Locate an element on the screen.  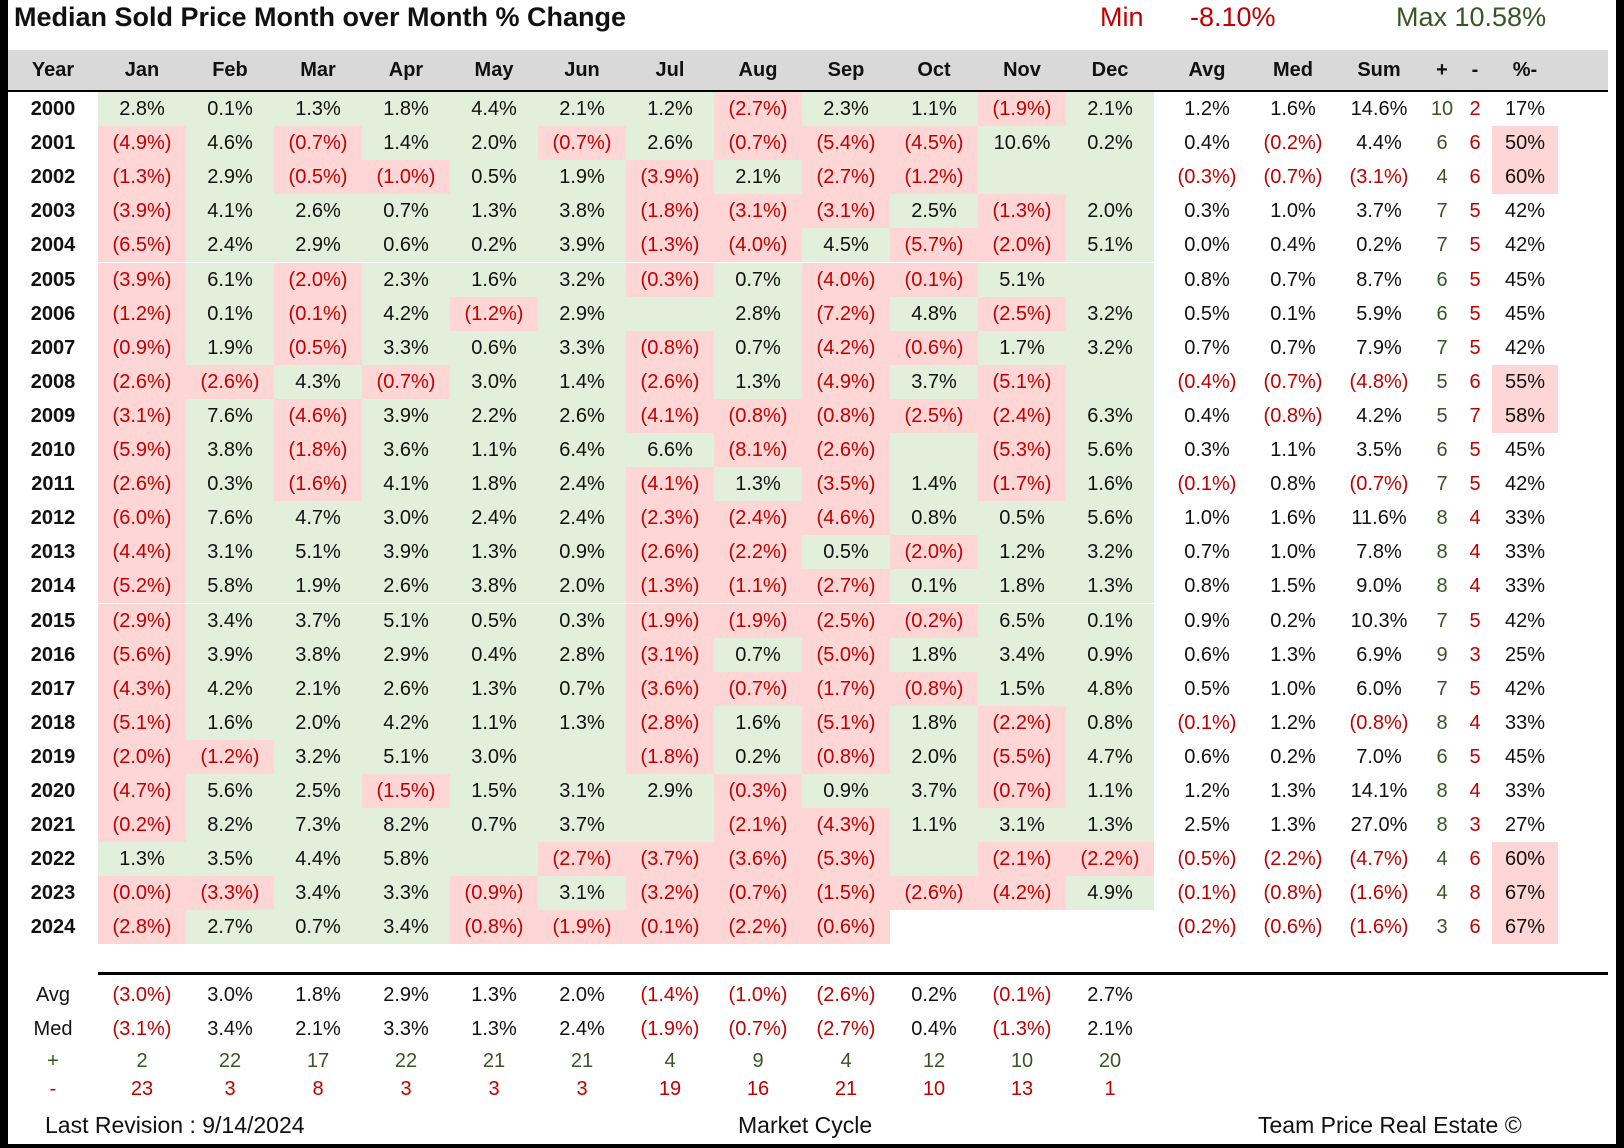
month-cell: 4.4% is located at coordinates (494, 109).